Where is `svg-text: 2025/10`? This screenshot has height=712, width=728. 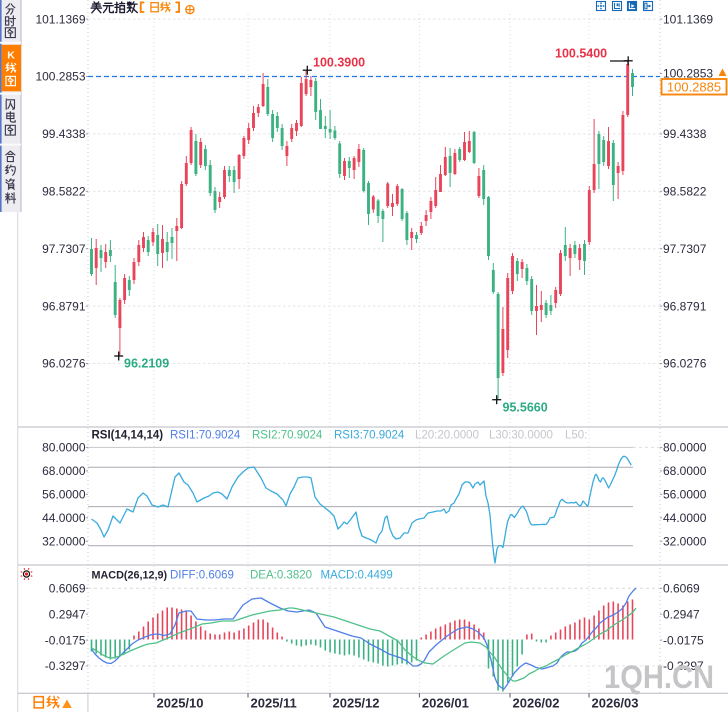 svg-text: 2025/10 is located at coordinates (180, 703).